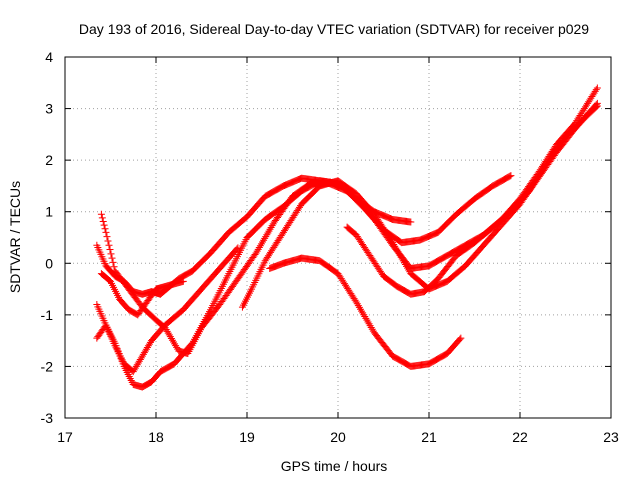 The height and width of the screenshot is (480, 640). What do you see at coordinates (49, 212) in the screenshot?
I see `y-tick-label: 1` at bounding box center [49, 212].